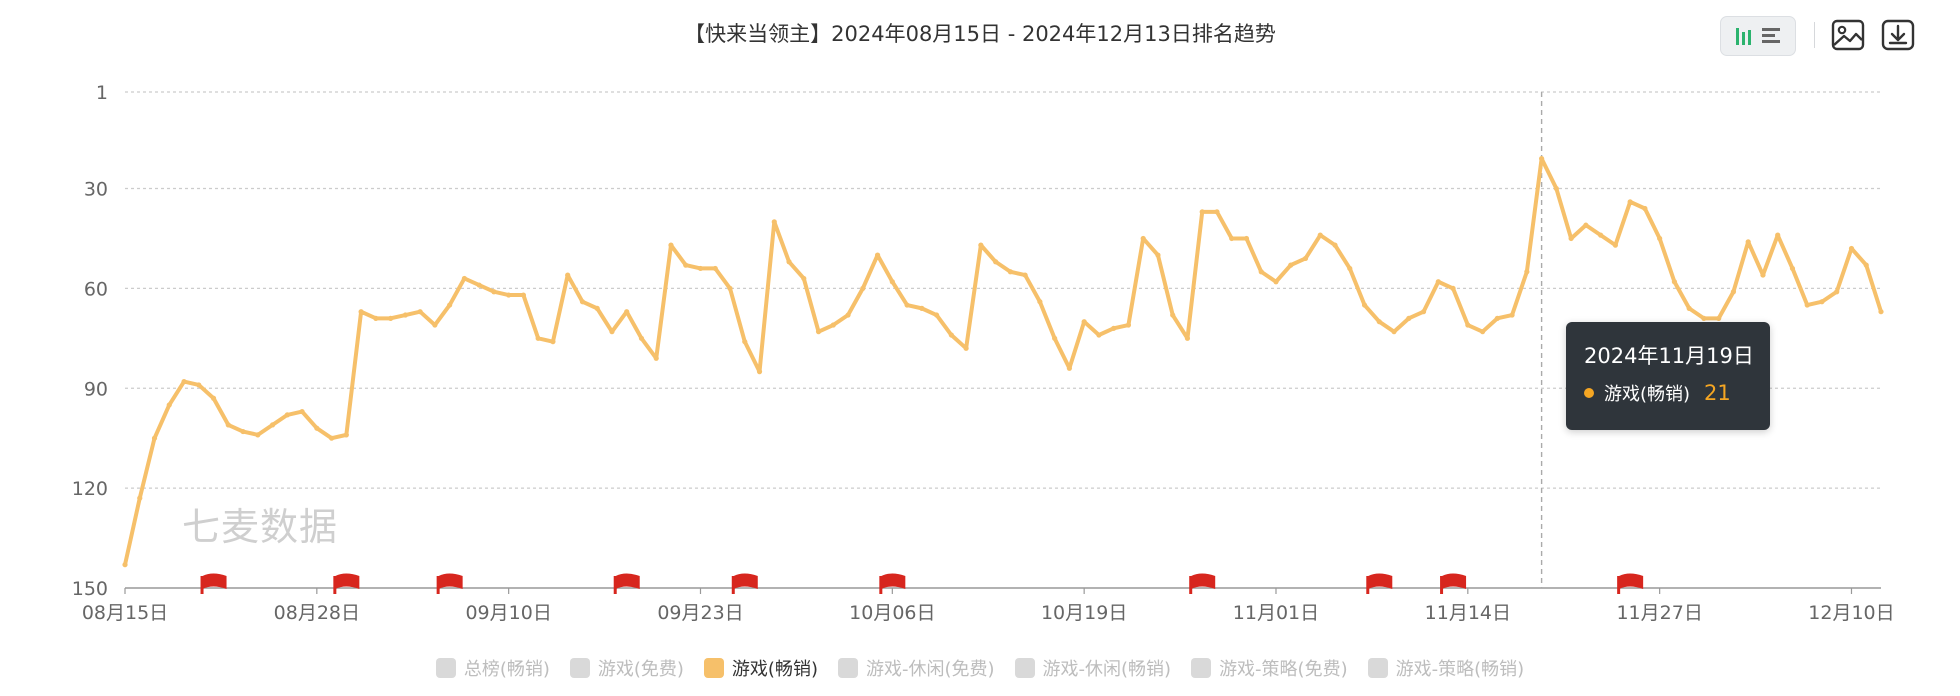  What do you see at coordinates (1659, 613) in the screenshot?
I see `x-tick-label: 11月27日` at bounding box center [1659, 613].